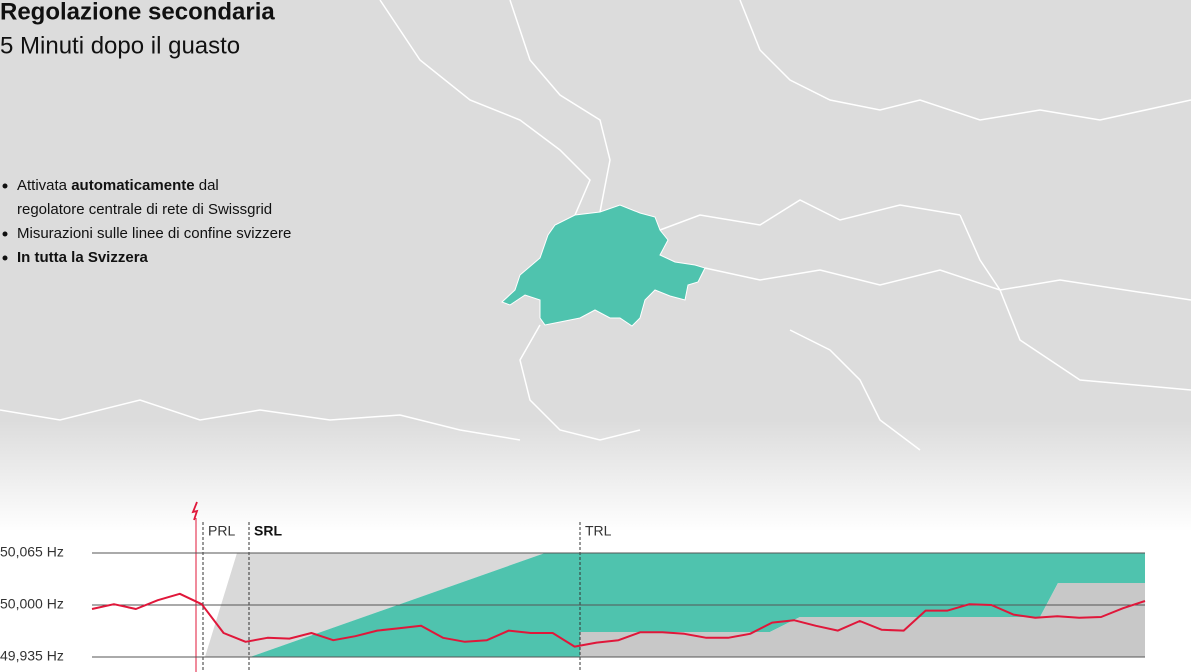 The height and width of the screenshot is (672, 1191). I want to click on text: dal, so click(207, 185).